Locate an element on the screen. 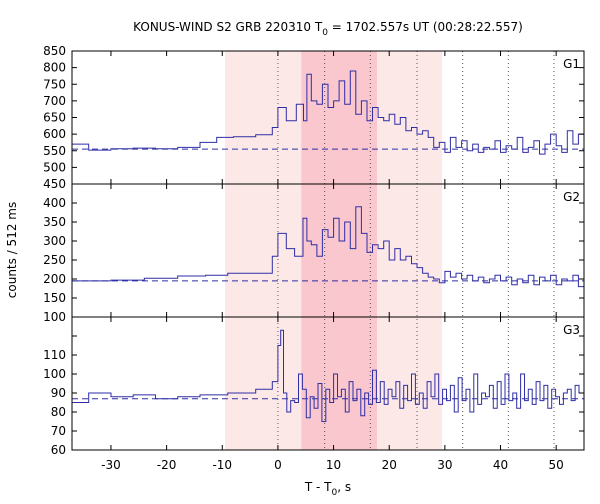  y-tick-label: 110 is located at coordinates (54, 355).